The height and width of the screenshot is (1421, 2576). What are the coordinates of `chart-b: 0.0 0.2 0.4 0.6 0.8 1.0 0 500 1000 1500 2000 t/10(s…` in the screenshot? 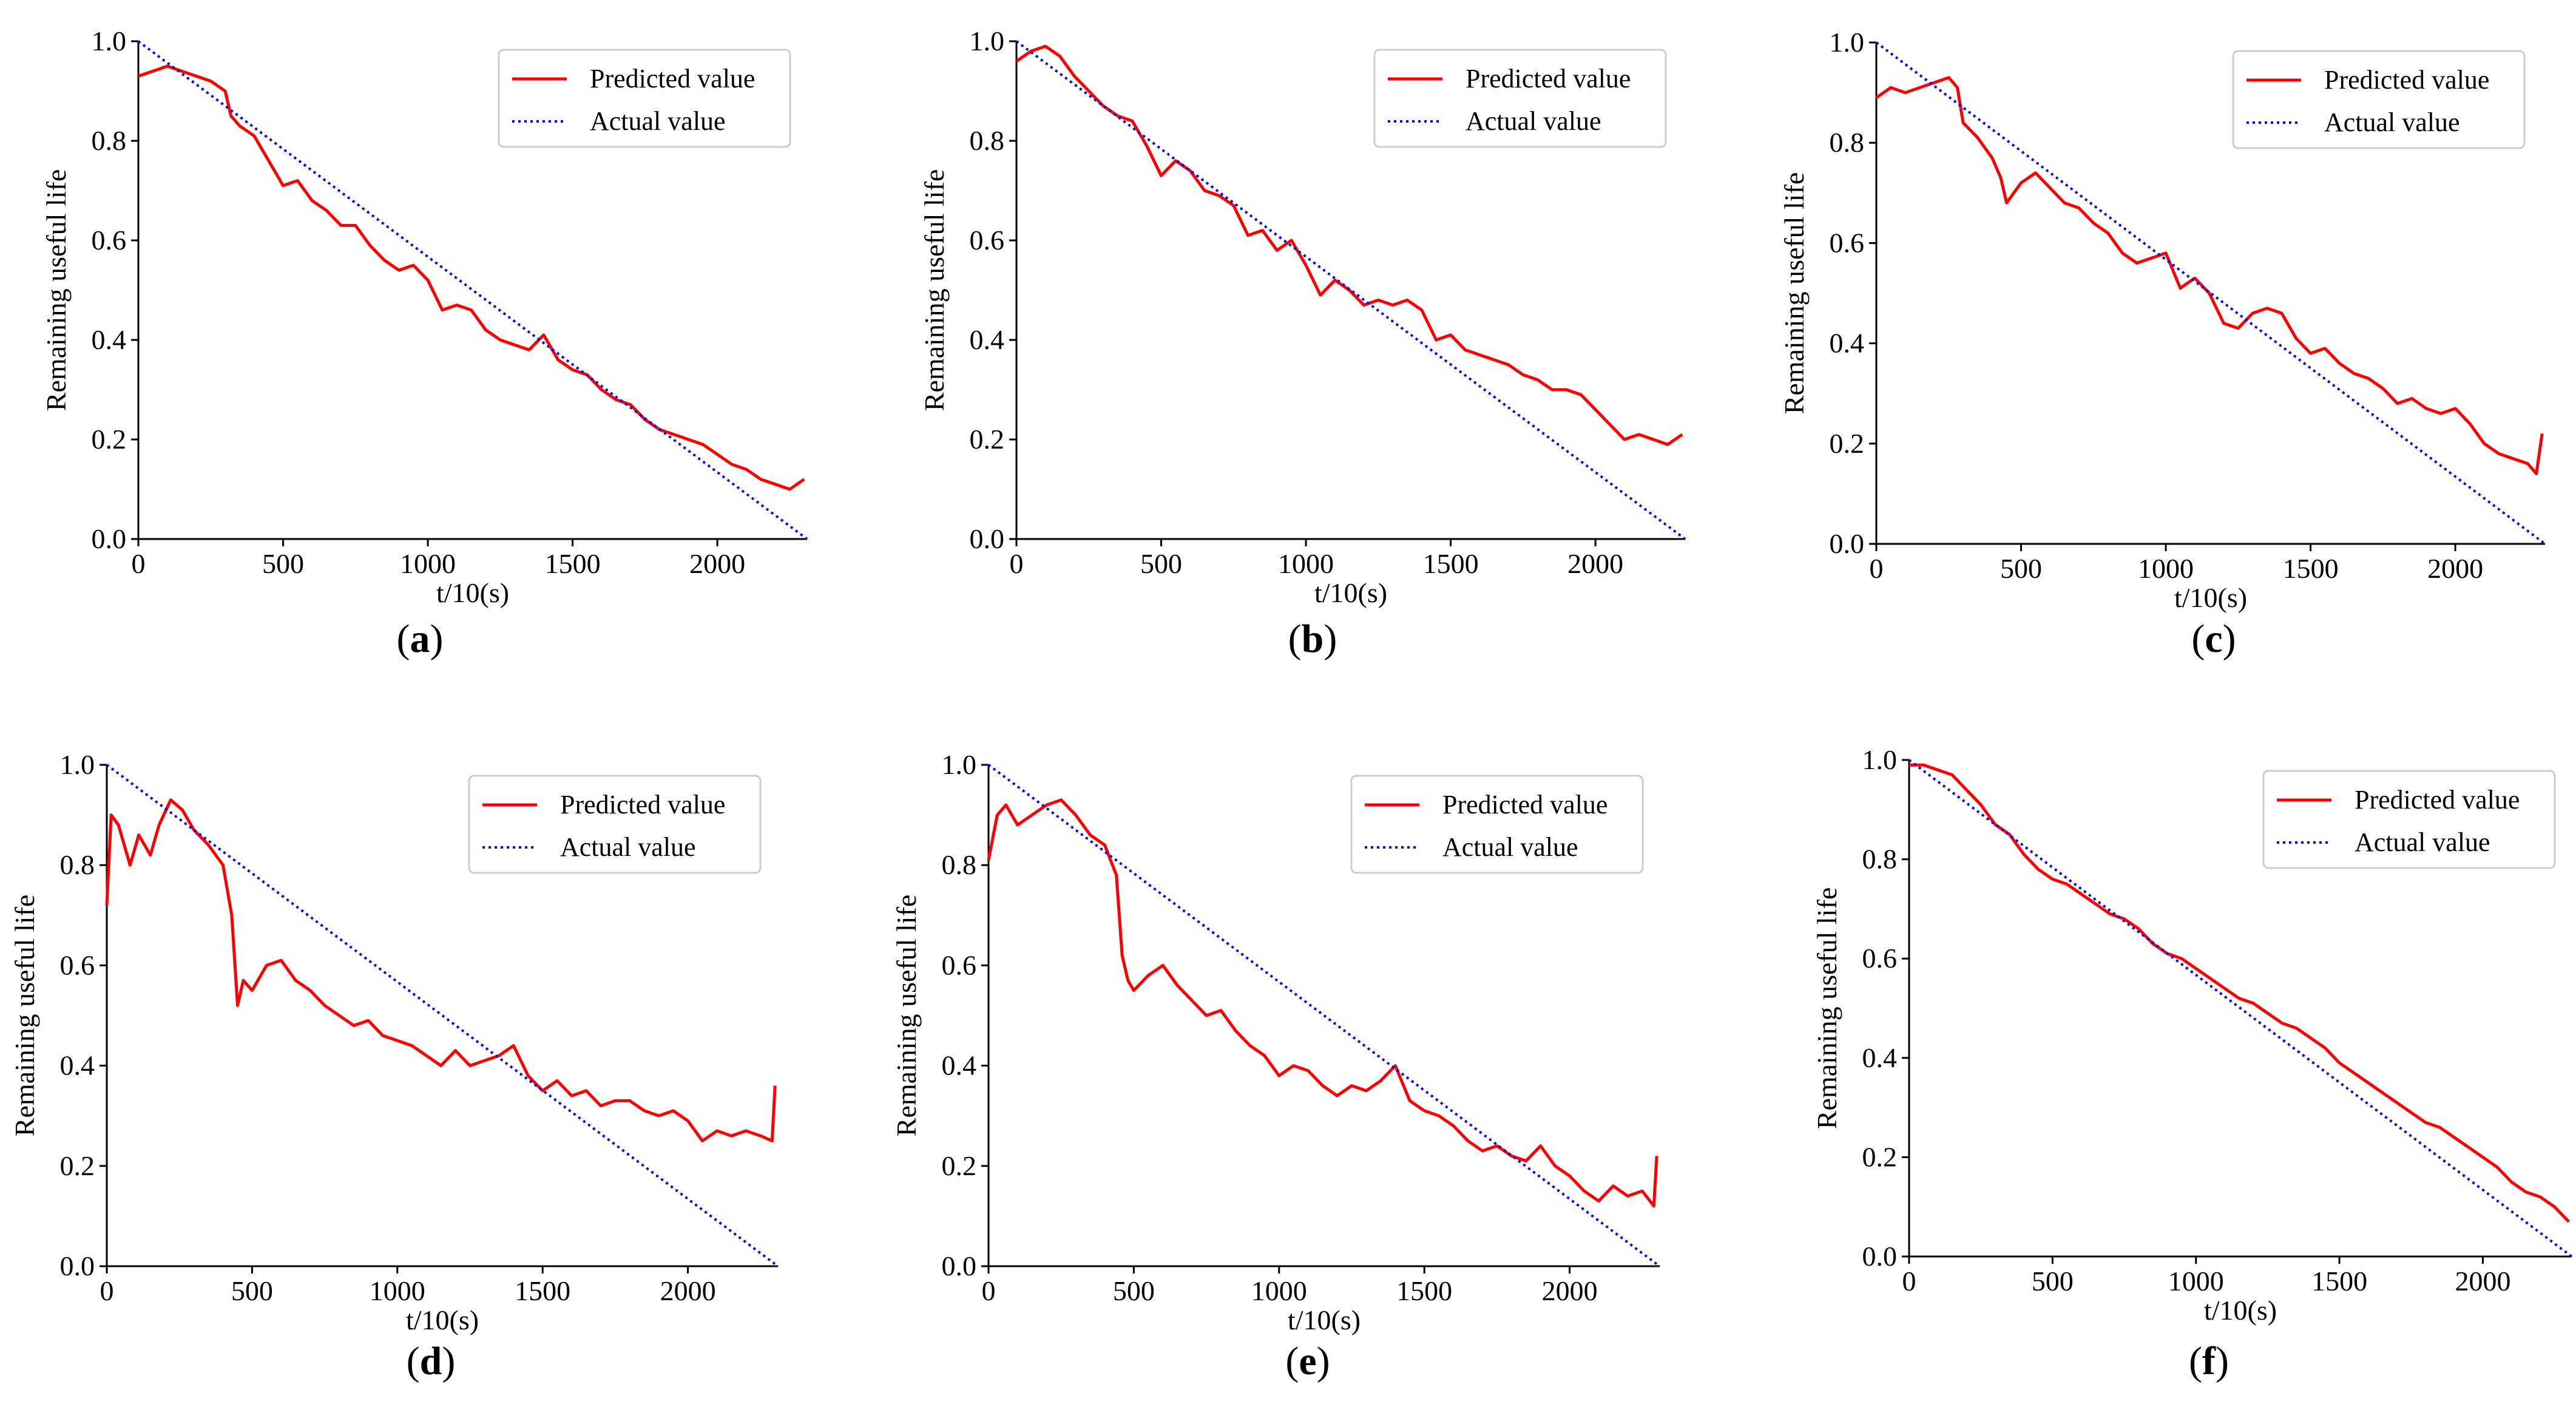 It's located at (1302, 316).